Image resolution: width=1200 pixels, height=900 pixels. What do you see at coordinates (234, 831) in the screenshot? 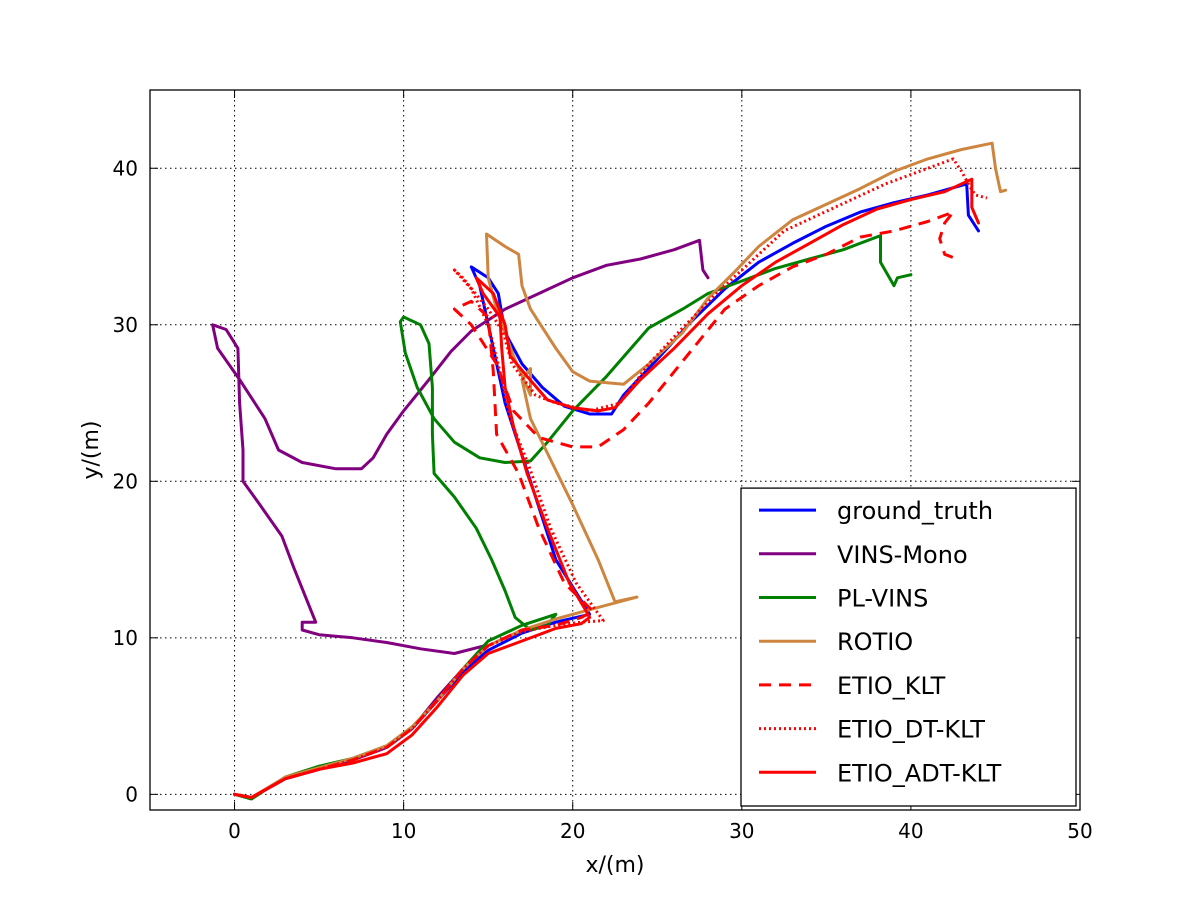
I see `x-tick-label: 0` at bounding box center [234, 831].